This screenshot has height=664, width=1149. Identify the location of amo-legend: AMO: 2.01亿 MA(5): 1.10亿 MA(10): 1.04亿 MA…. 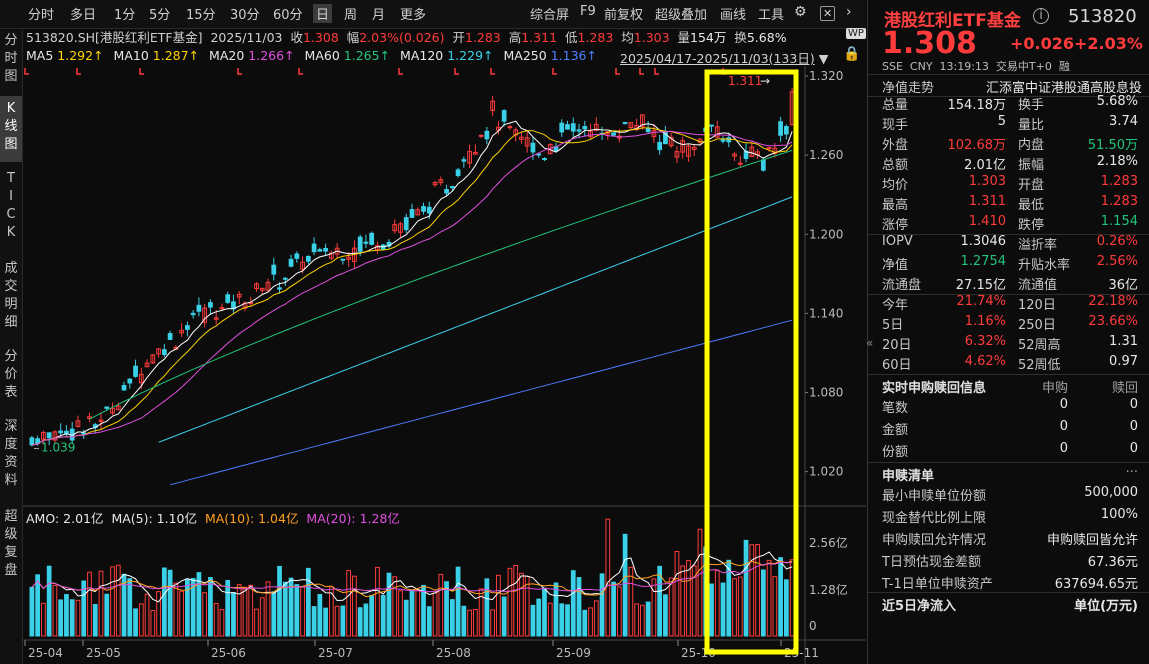
(213, 517).